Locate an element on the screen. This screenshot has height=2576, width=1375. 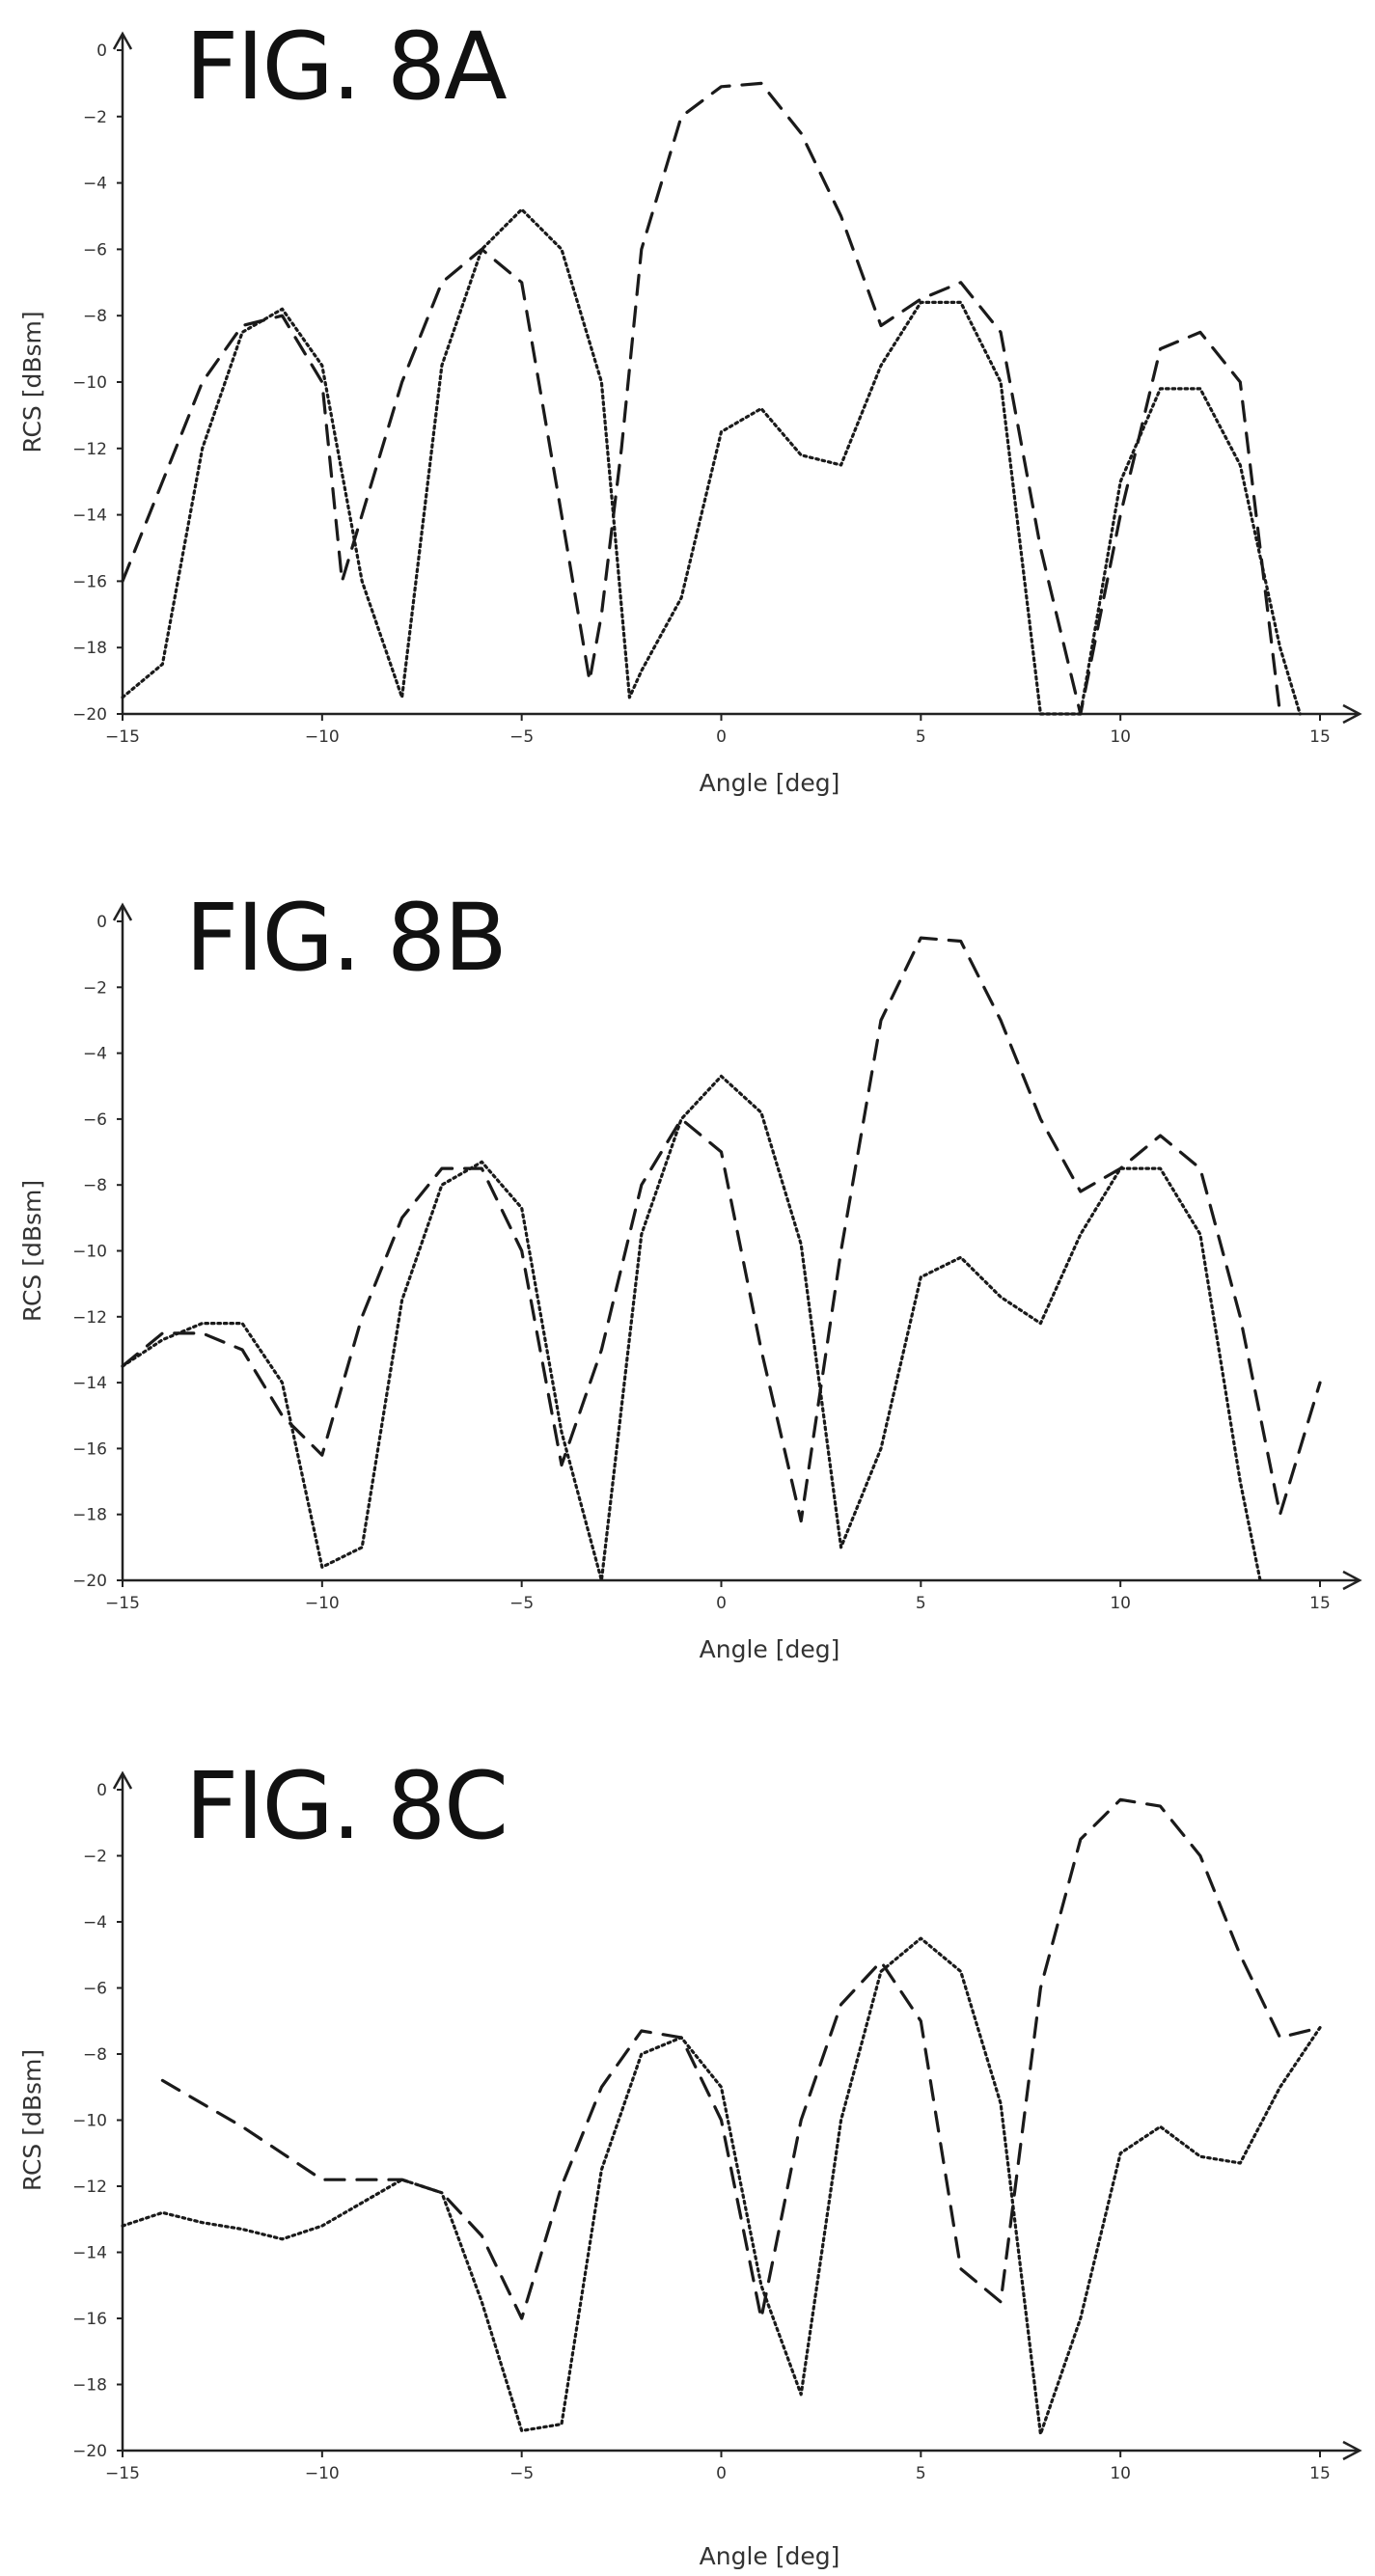
figure-title: FIG. 8A is located at coordinates (346, 67).